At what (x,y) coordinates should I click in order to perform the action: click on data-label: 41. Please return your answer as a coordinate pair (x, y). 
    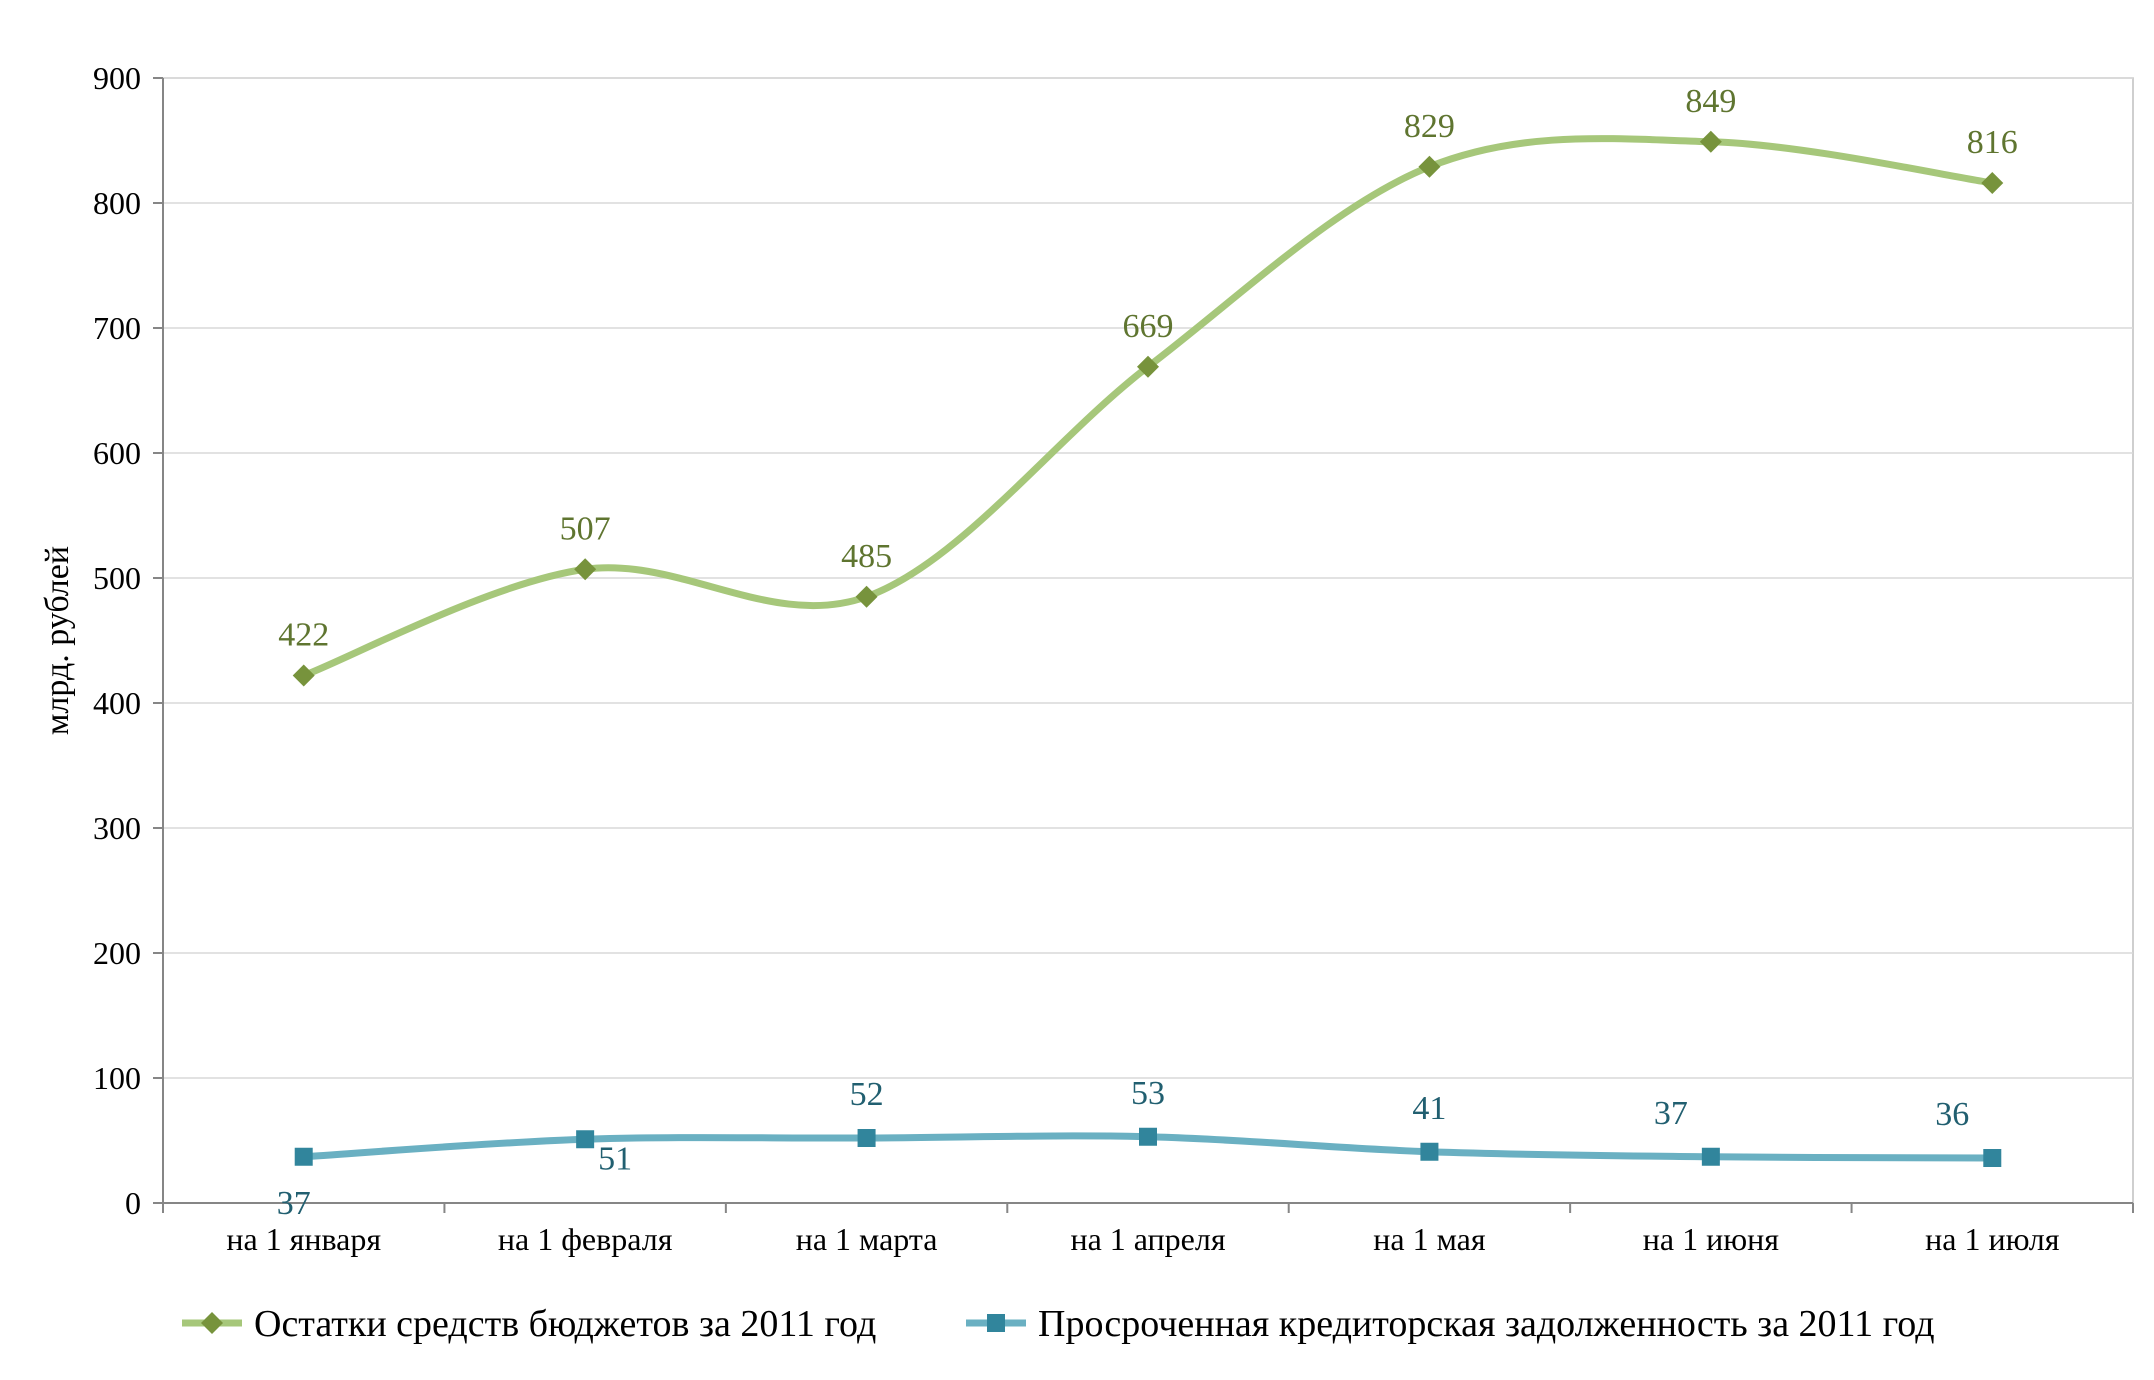
    Looking at the image, I should click on (1429, 1108).